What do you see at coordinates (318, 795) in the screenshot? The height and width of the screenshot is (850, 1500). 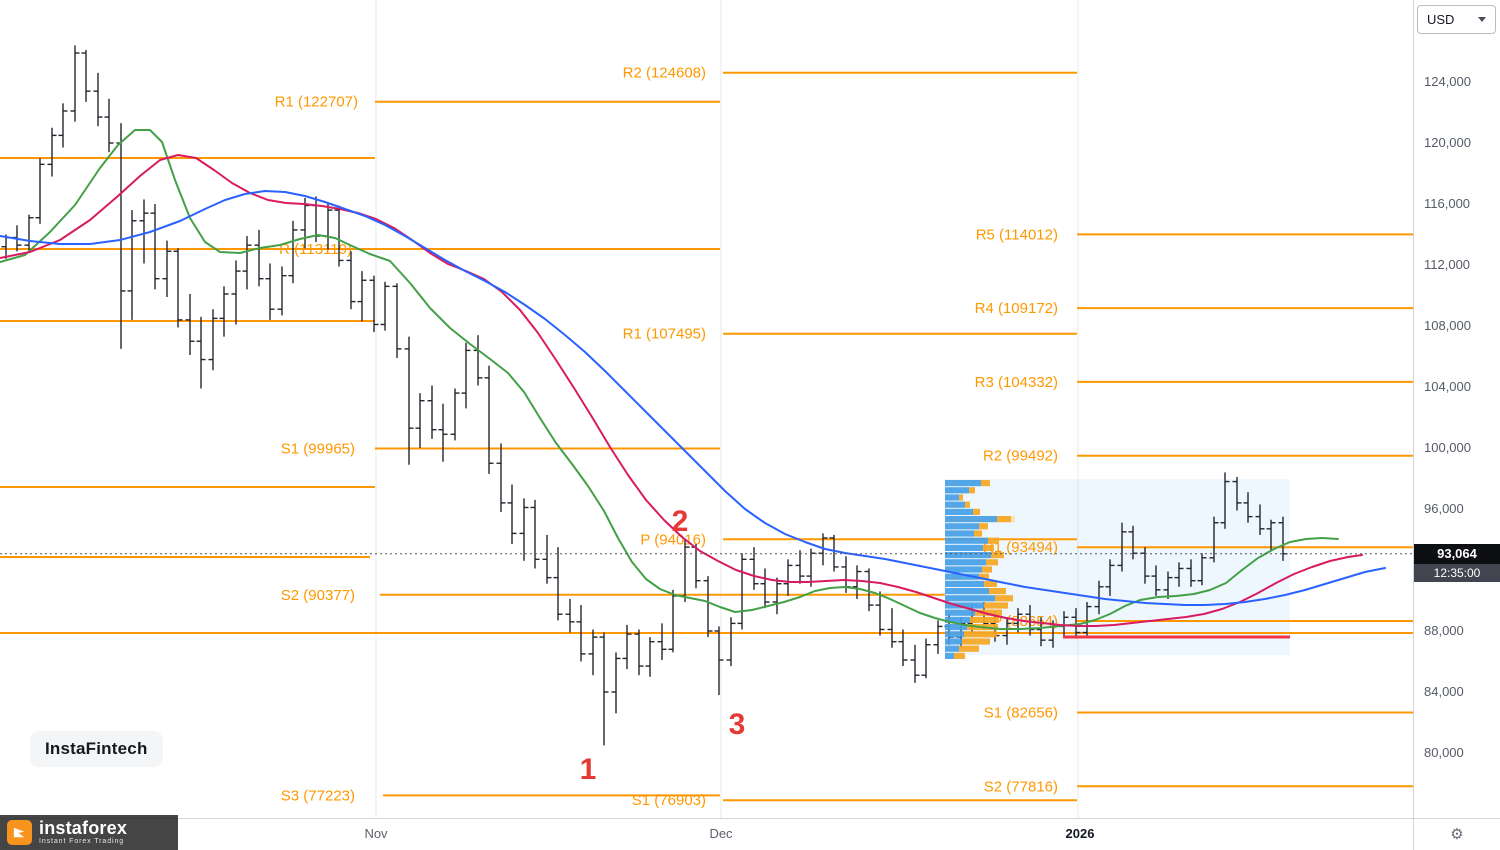 I see `svg-text: S3 (77223)` at bounding box center [318, 795].